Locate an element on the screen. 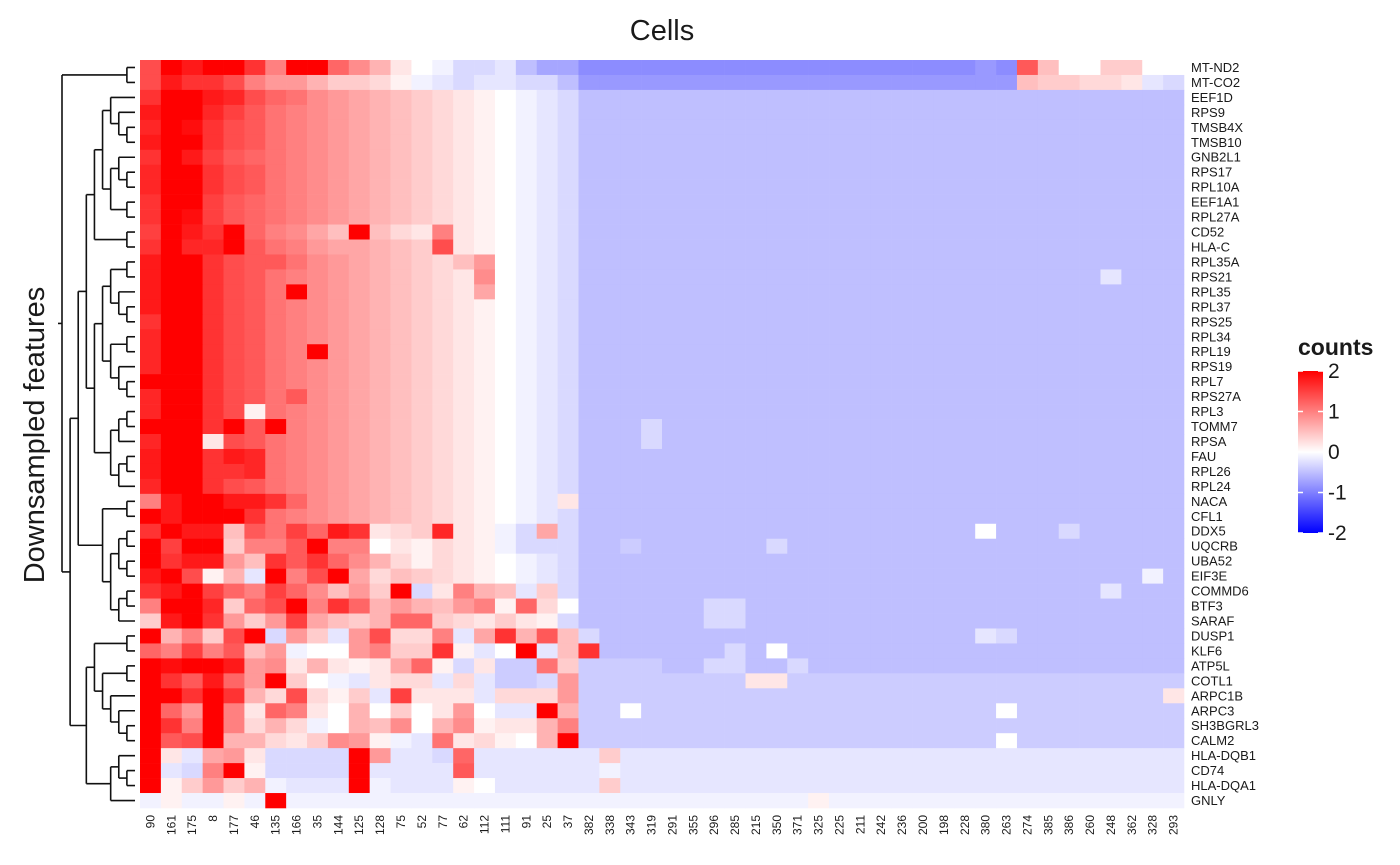  column-label: 25 is located at coordinates (547, 822).